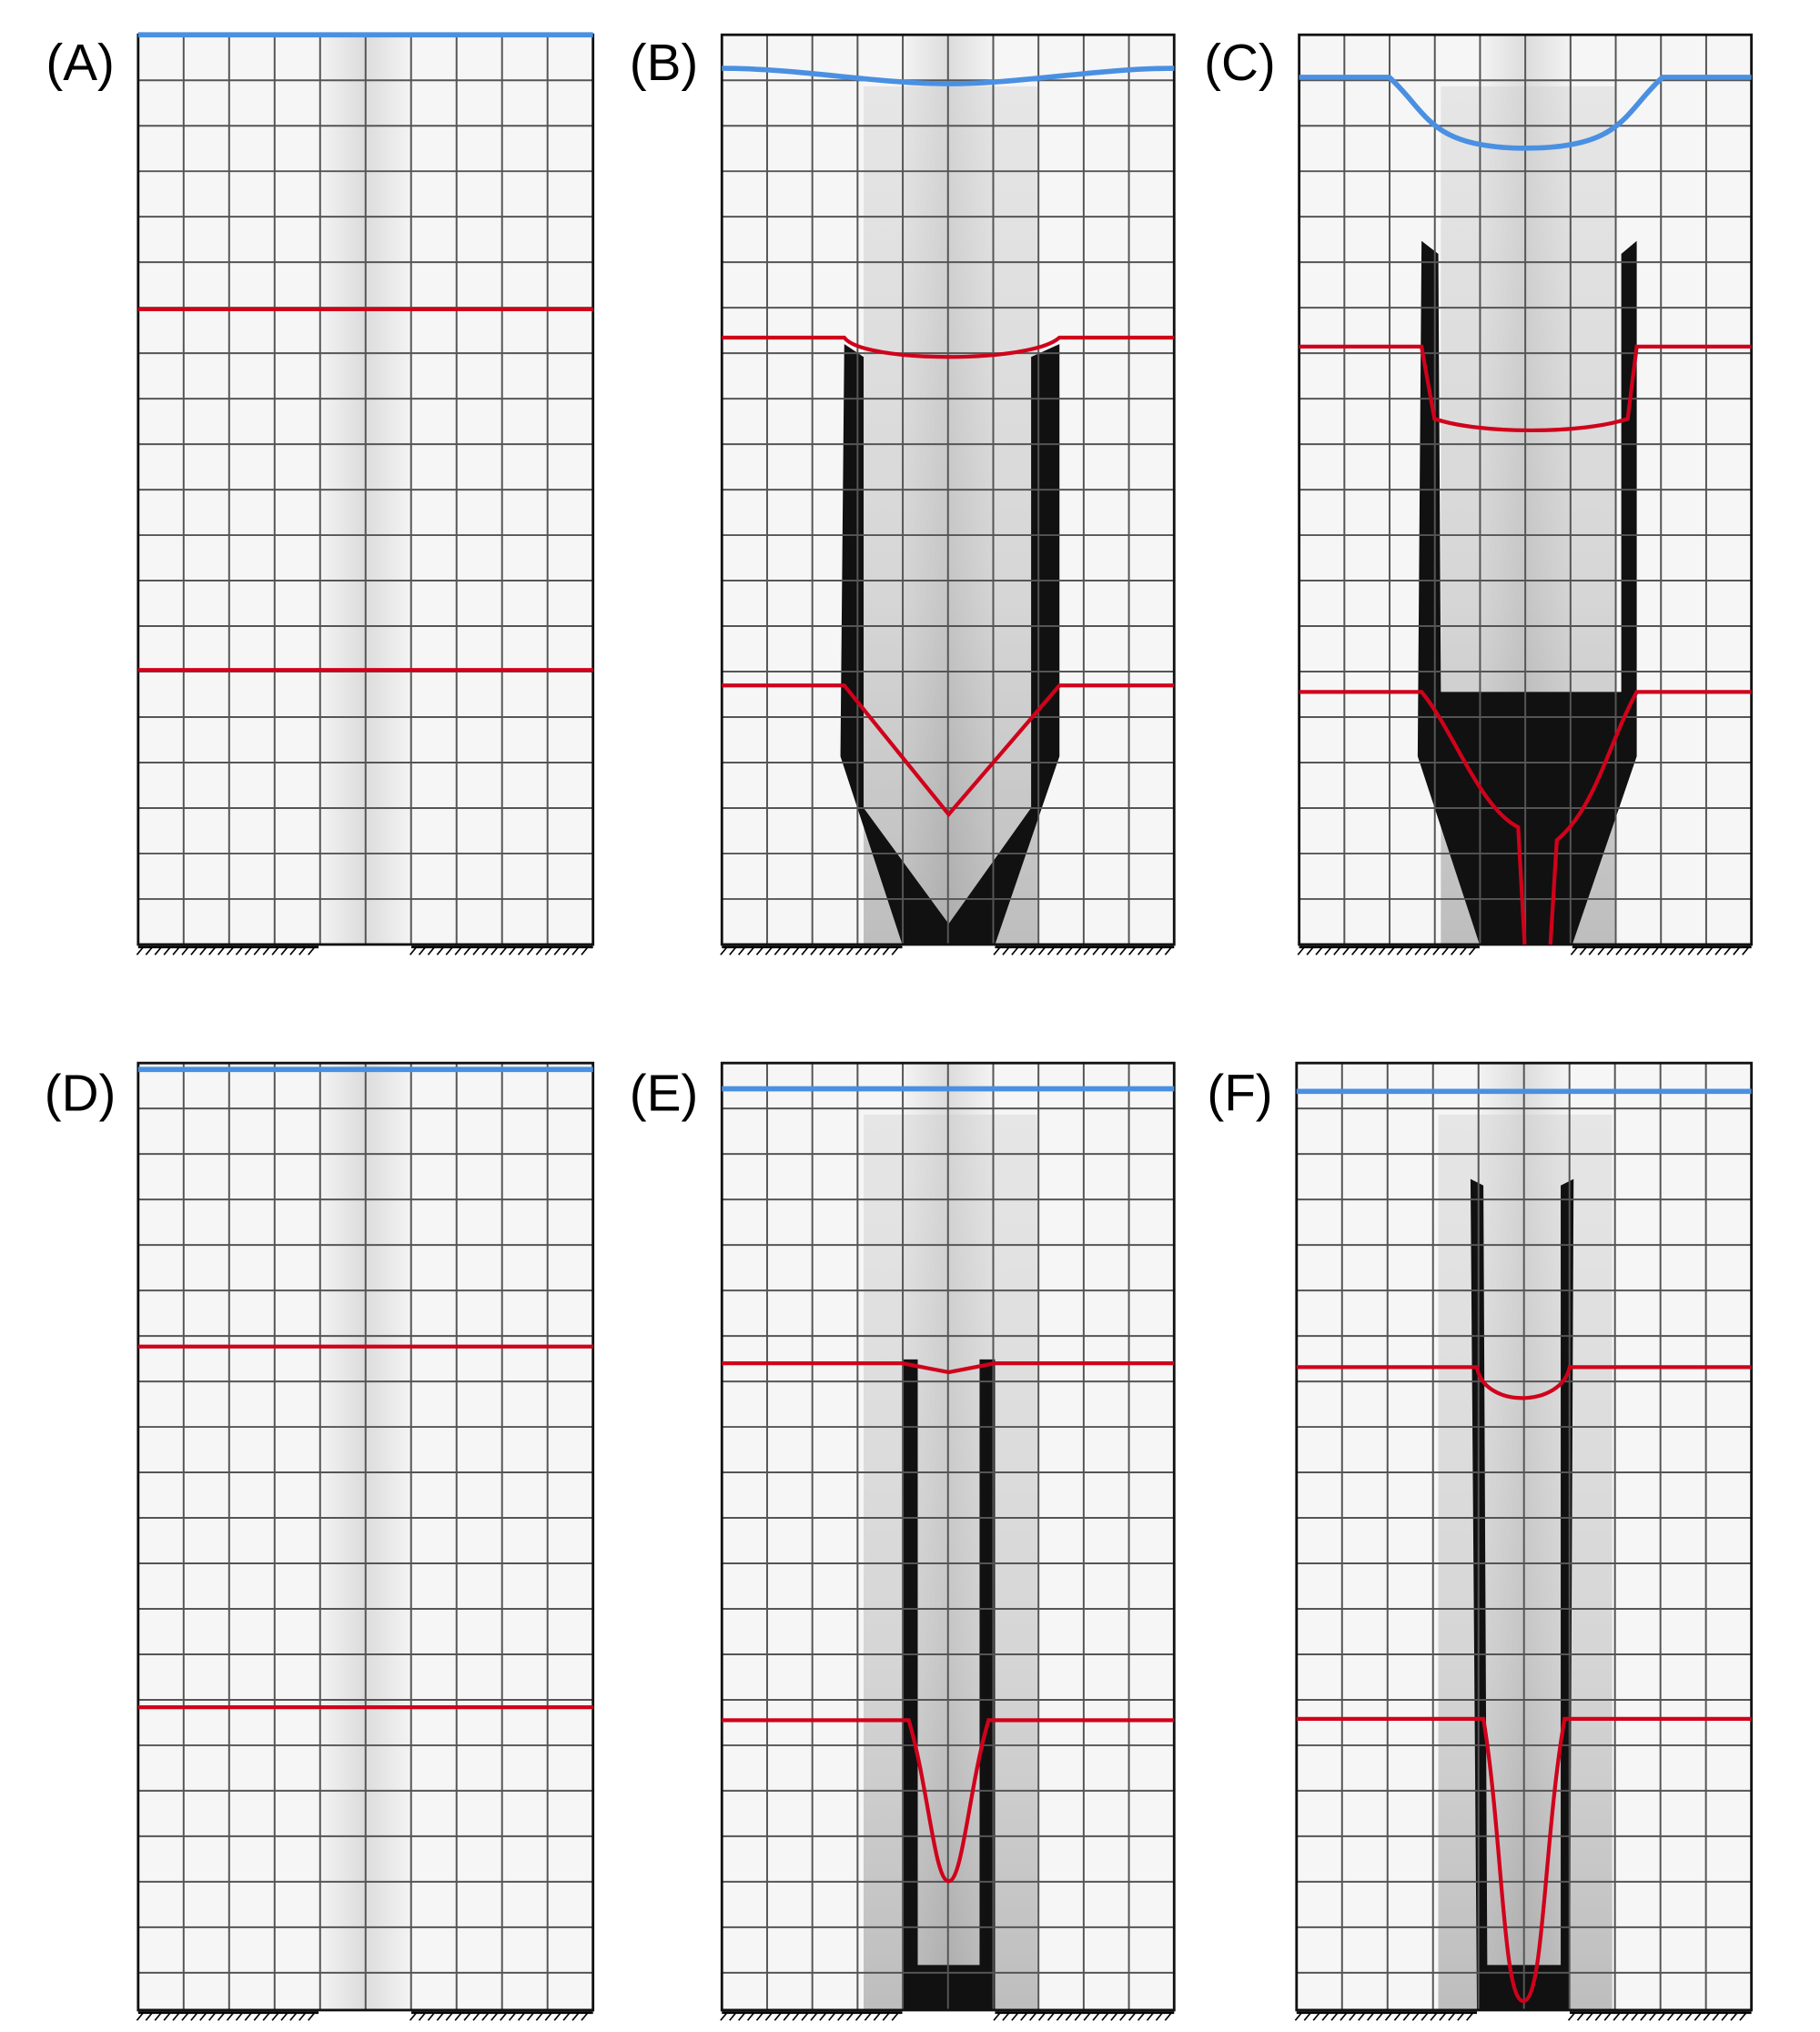 This screenshot has width=1820, height=2032. Describe the element at coordinates (80, 63) in the screenshot. I see `panel-label: (A)` at that location.